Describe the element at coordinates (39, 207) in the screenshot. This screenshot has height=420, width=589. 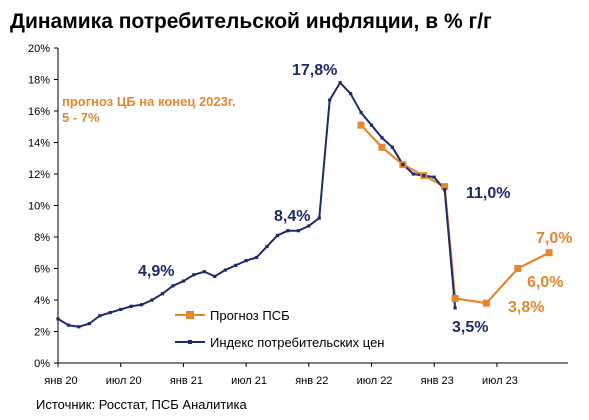
I see `y-tick-label: 10%` at that location.